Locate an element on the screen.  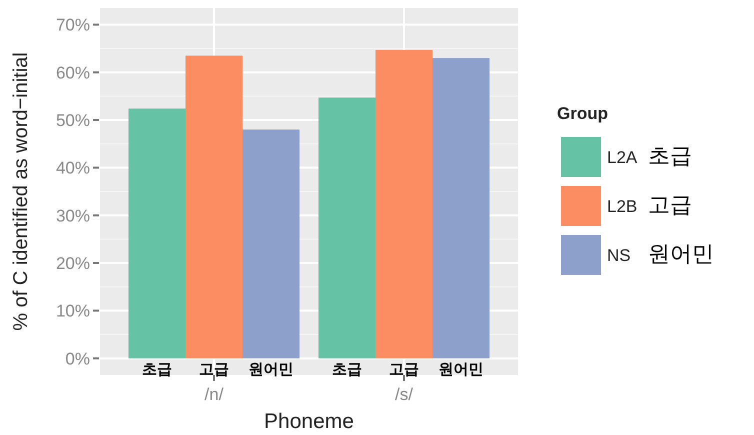
y-tick-label: 10% is located at coordinates (73, 311).